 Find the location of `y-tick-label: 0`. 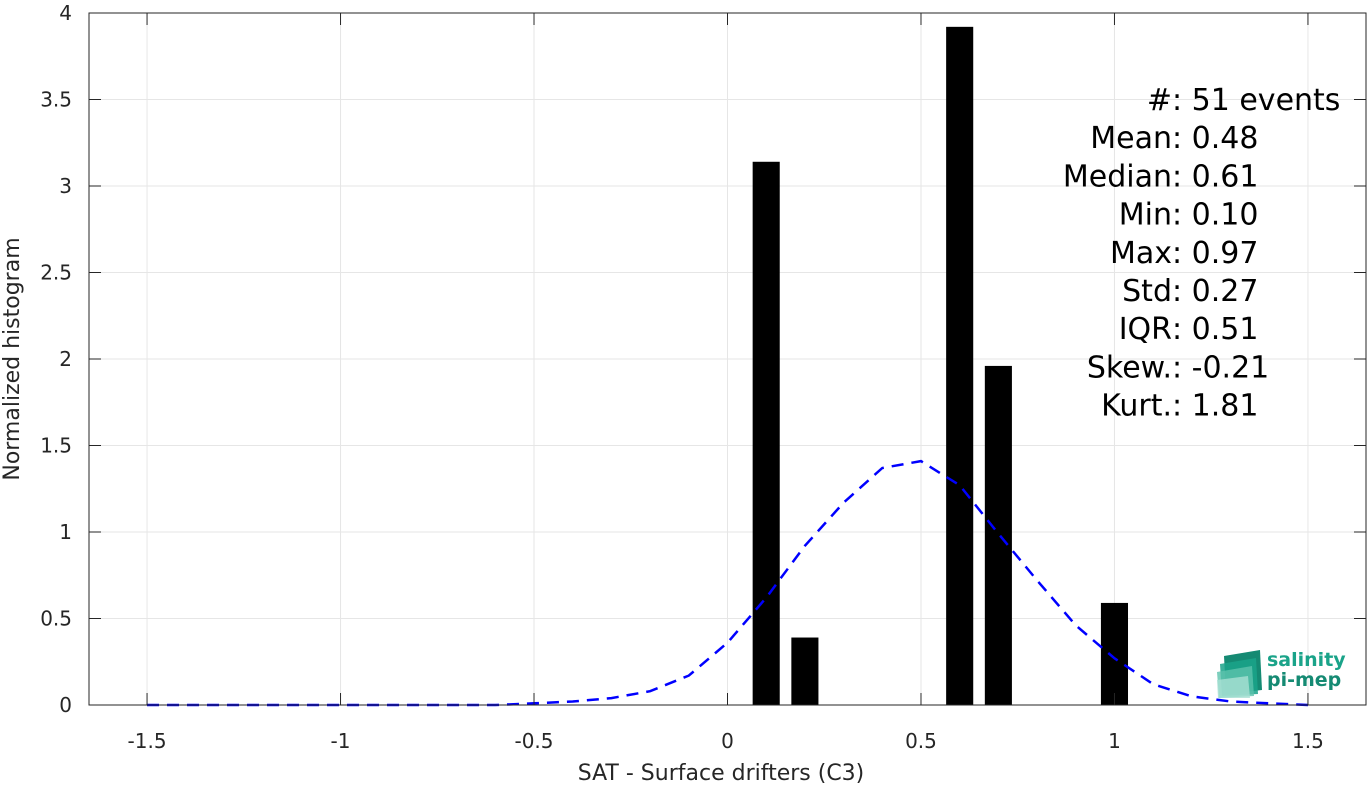

y-tick-label: 0 is located at coordinates (65, 705).